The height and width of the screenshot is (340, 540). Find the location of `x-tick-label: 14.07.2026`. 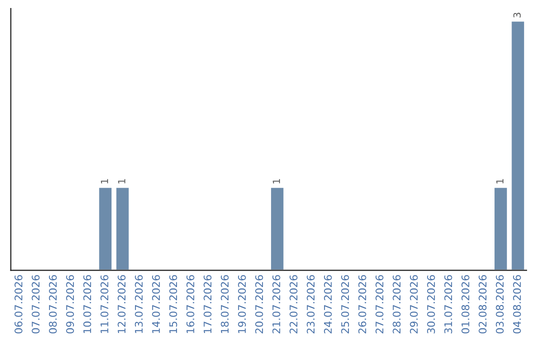

x-tick-label: 14.07.2026 is located at coordinates (156, 304).